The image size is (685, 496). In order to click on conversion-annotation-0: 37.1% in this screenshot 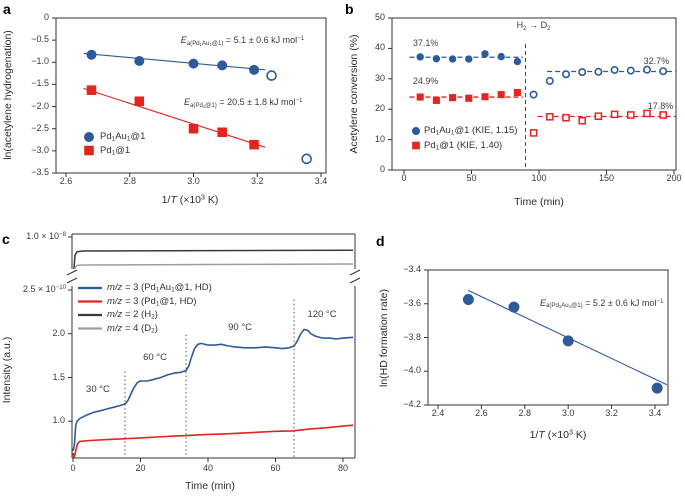, I will do `click(425, 42)`.